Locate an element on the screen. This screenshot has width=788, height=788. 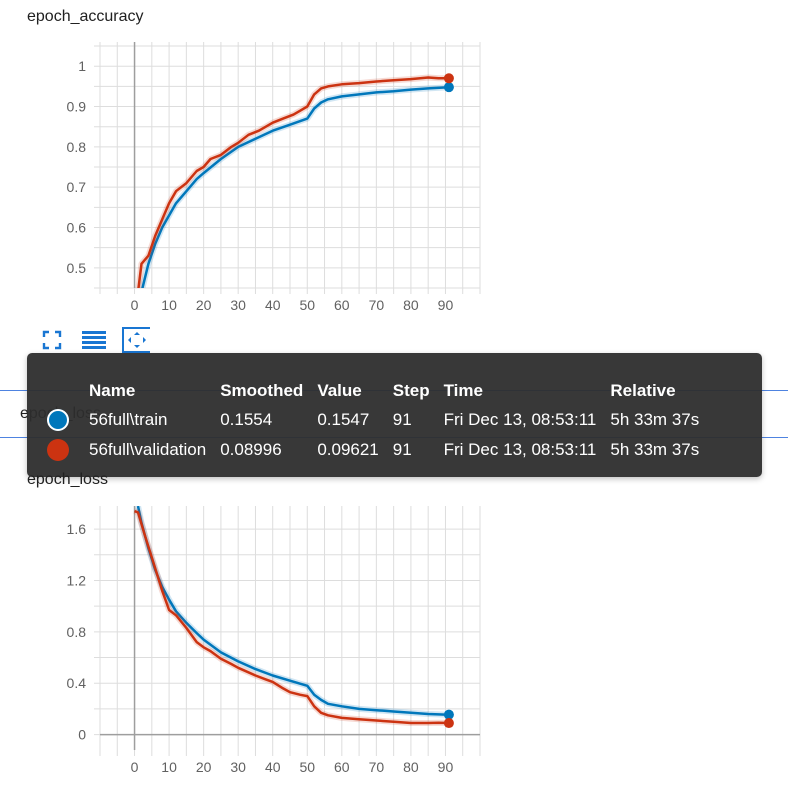
header-name: Name is located at coordinates (112, 390).